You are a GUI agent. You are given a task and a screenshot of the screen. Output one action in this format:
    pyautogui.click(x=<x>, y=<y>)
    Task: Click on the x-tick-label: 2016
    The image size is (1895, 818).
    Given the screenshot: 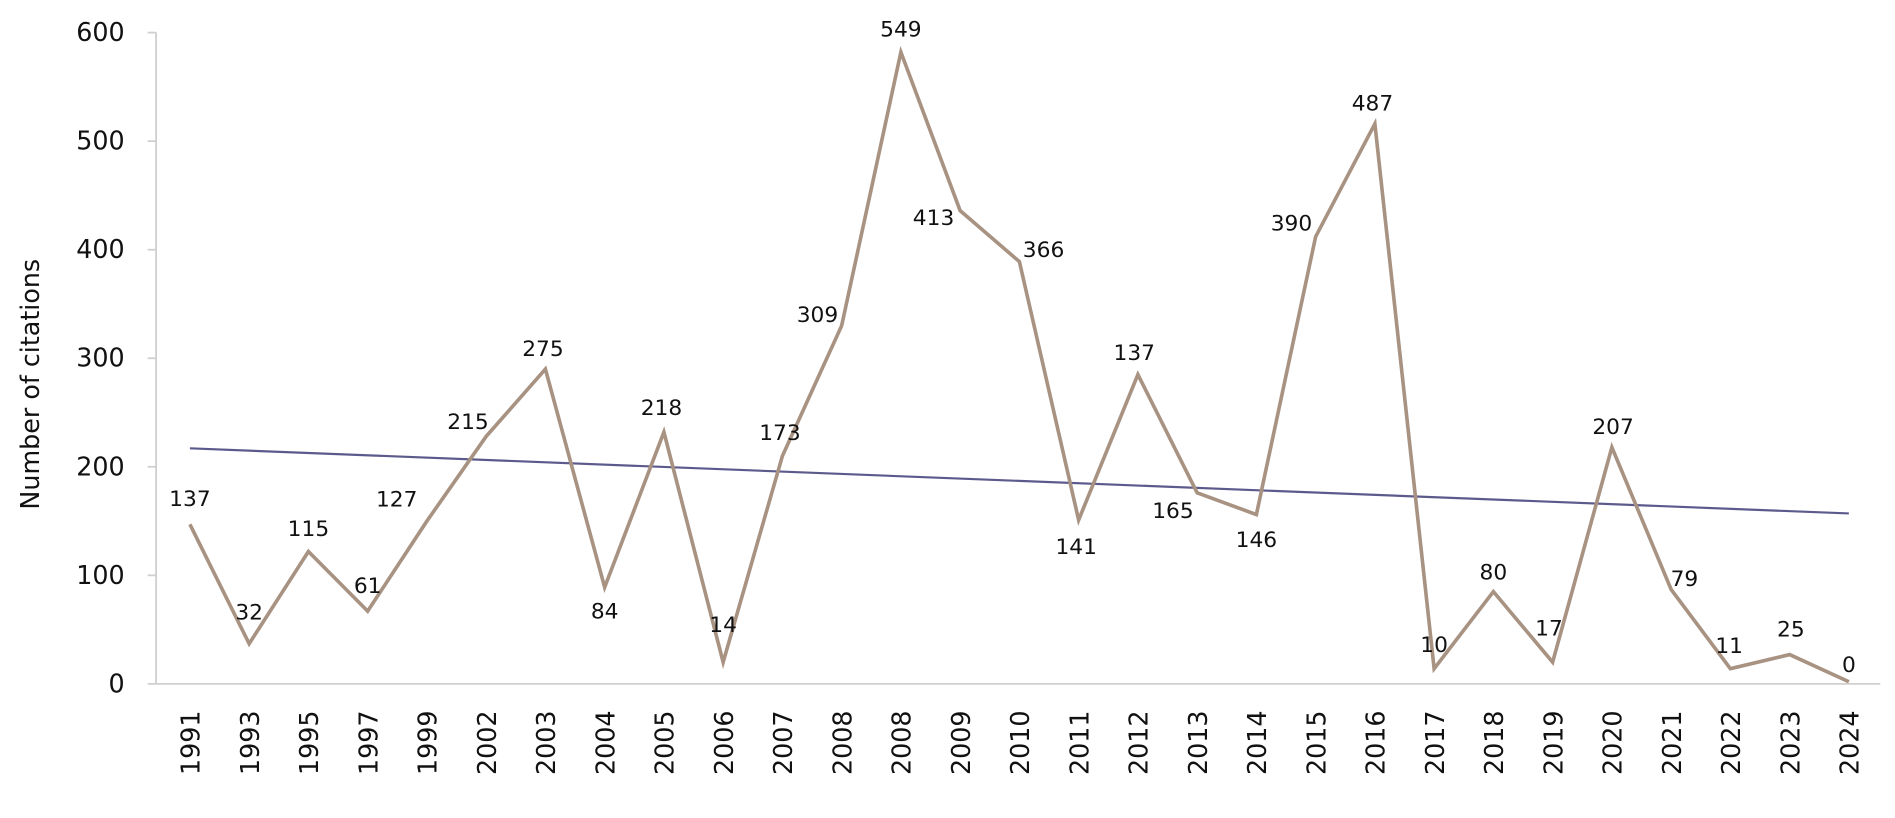 What is the action you would take?
    pyautogui.click(x=1376, y=742)
    